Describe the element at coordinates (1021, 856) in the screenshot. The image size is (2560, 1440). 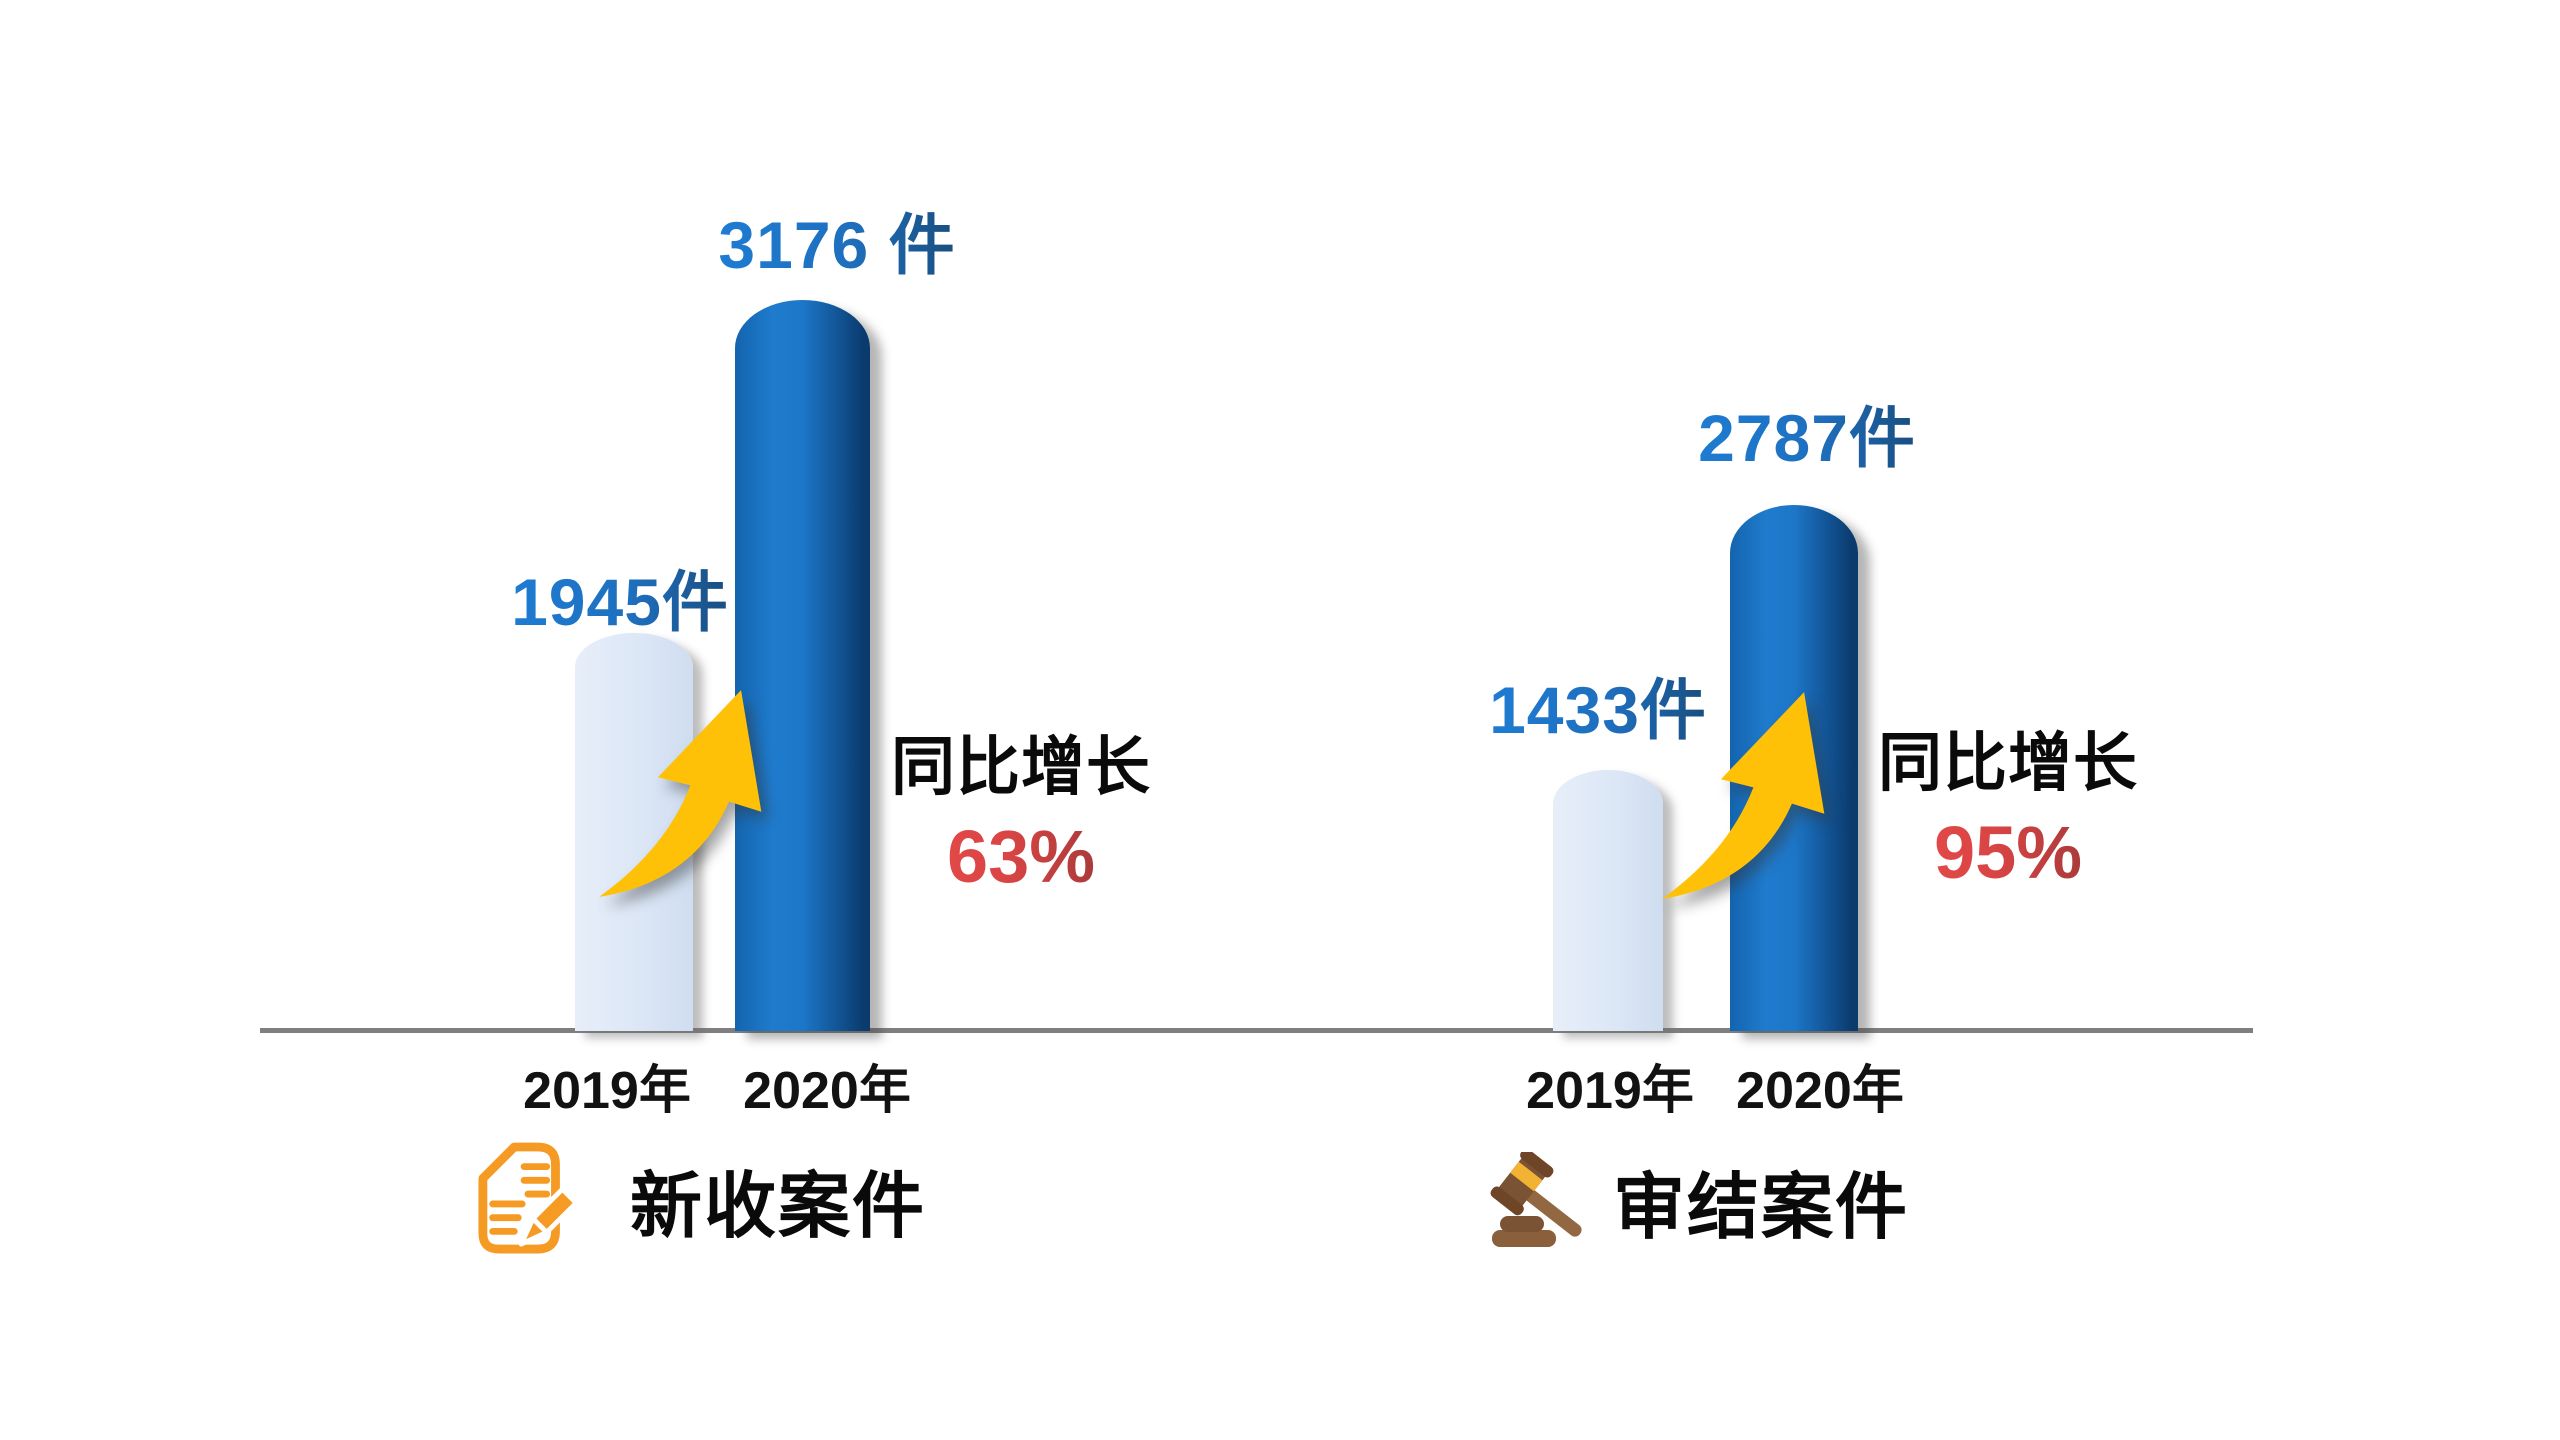
I see `growth-percent: 63%` at that location.